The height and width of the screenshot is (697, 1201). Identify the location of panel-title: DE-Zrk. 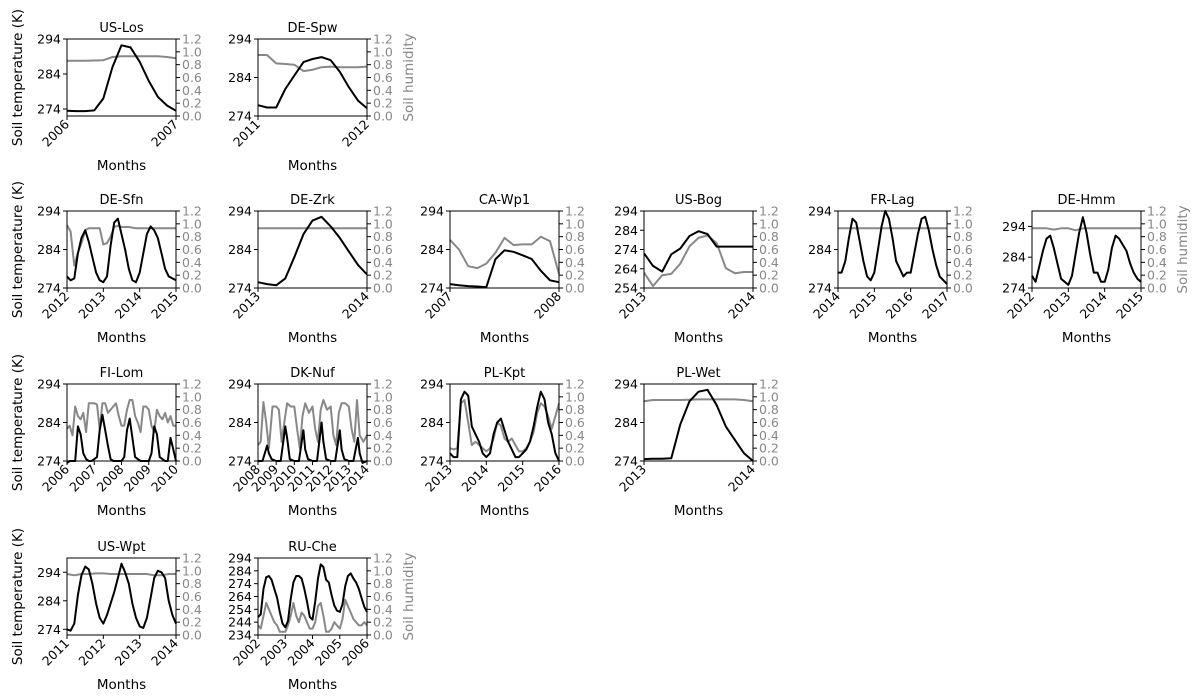
(312, 200).